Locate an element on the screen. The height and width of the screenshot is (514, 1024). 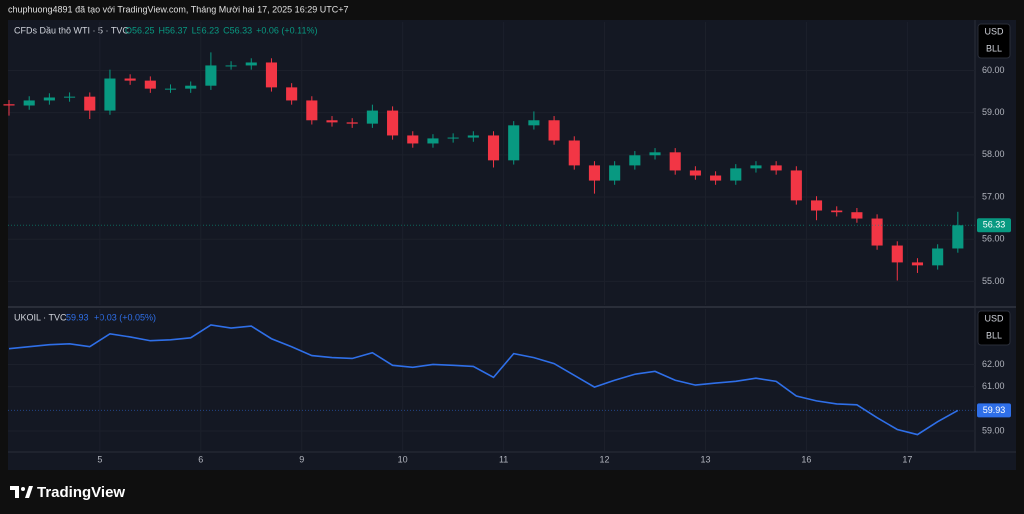
footer-brand: TradingView is located at coordinates (81, 492).